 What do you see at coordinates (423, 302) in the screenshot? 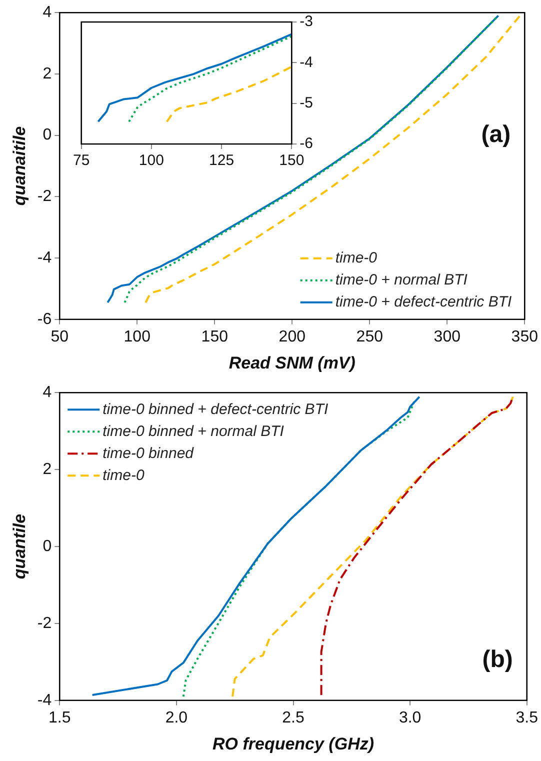
I see `legend-label: time-0 + defect-centric BTI` at bounding box center [423, 302].